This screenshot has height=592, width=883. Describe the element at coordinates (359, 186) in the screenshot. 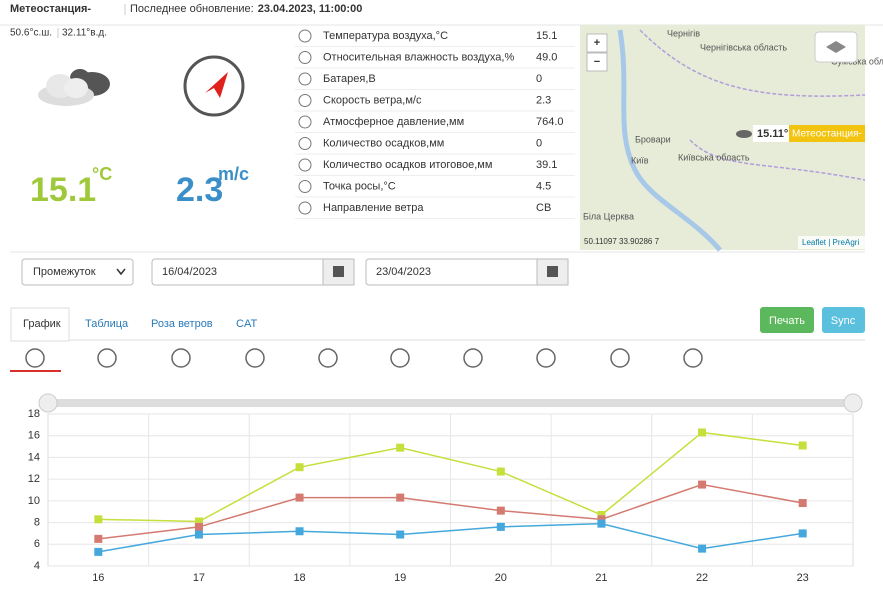

I see `sensor-name: Точка росы,°C` at that location.